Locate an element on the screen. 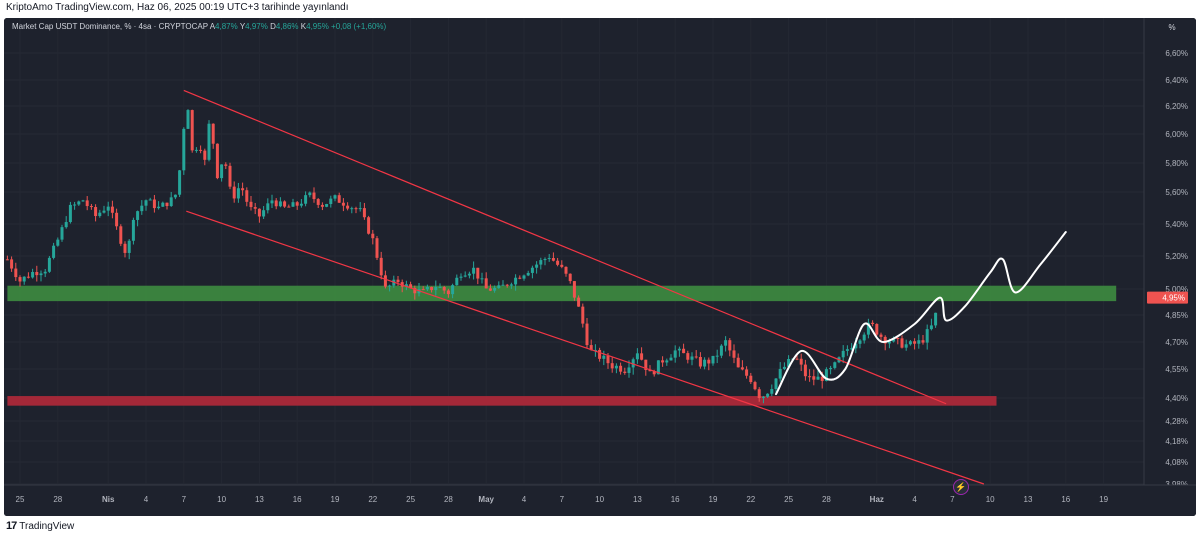 This screenshot has height=536, width=1200. y-tick-label: 4,40% is located at coordinates (1176, 398).